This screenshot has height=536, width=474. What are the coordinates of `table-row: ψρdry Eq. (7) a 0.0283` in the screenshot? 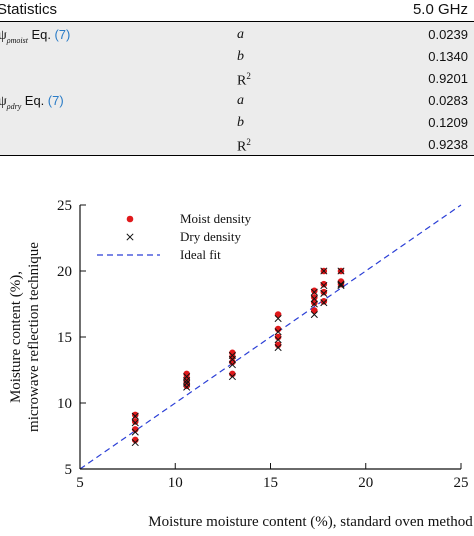 It's located at (237, 101).